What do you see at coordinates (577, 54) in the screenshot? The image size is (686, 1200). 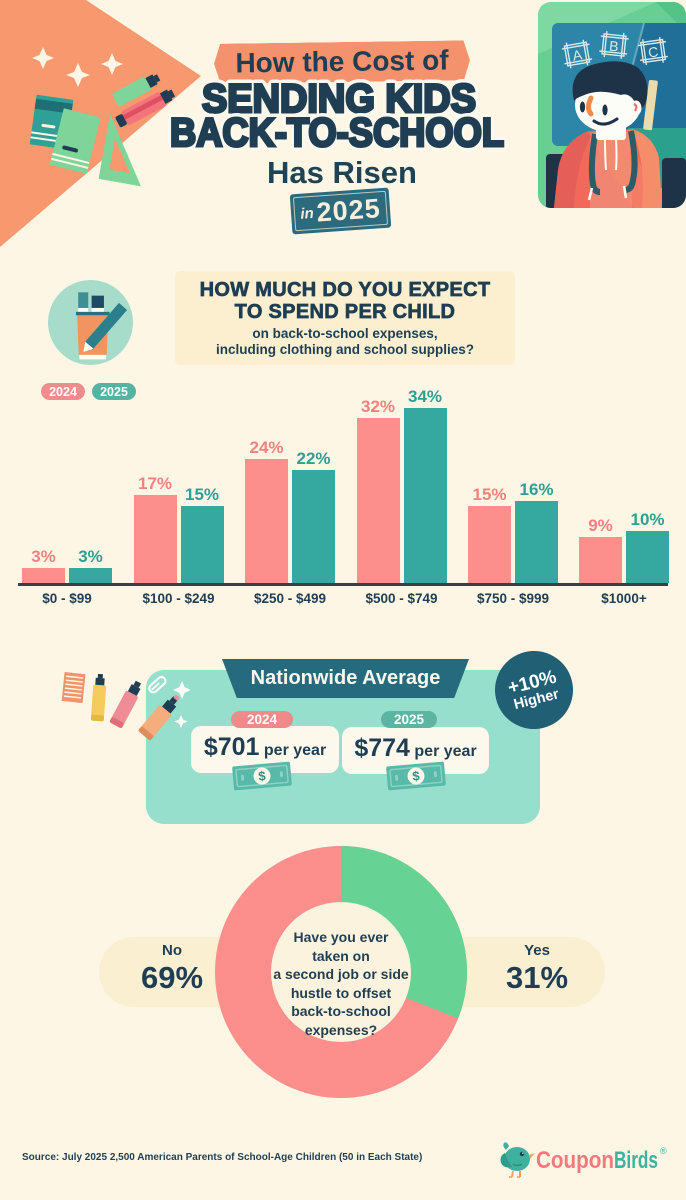 I see `svg-text: A` at bounding box center [577, 54].